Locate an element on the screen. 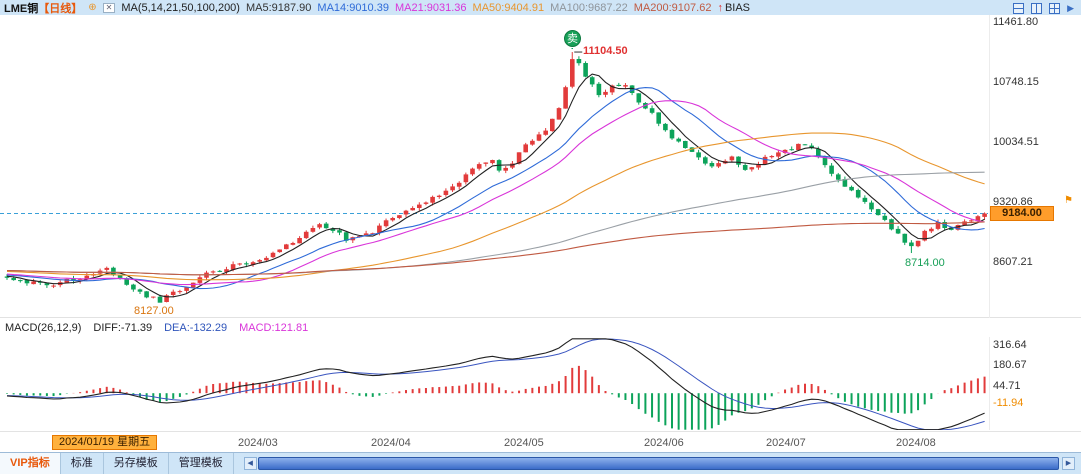  month-label: 2024/03 is located at coordinates (258, 443).